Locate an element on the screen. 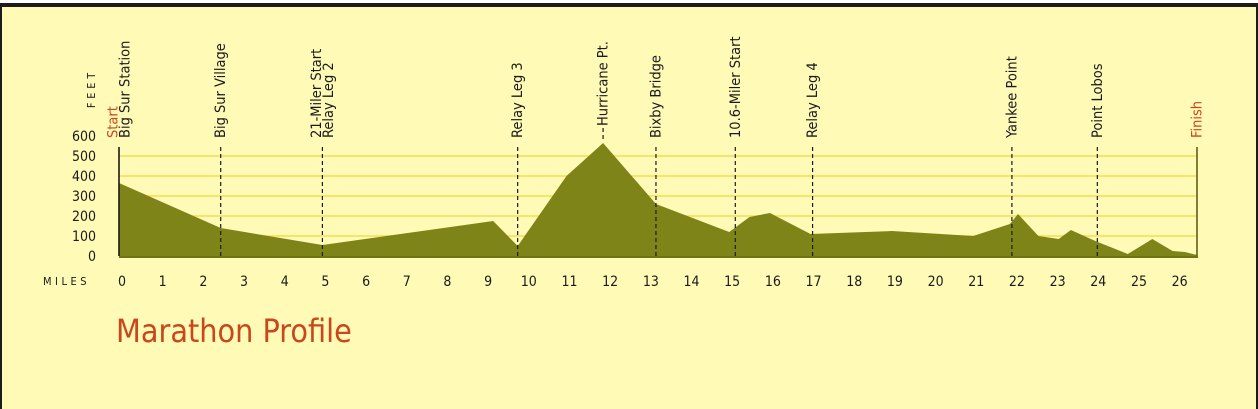 The height and width of the screenshot is (409, 1258). x-tick-label: 10 is located at coordinates (529, 282).